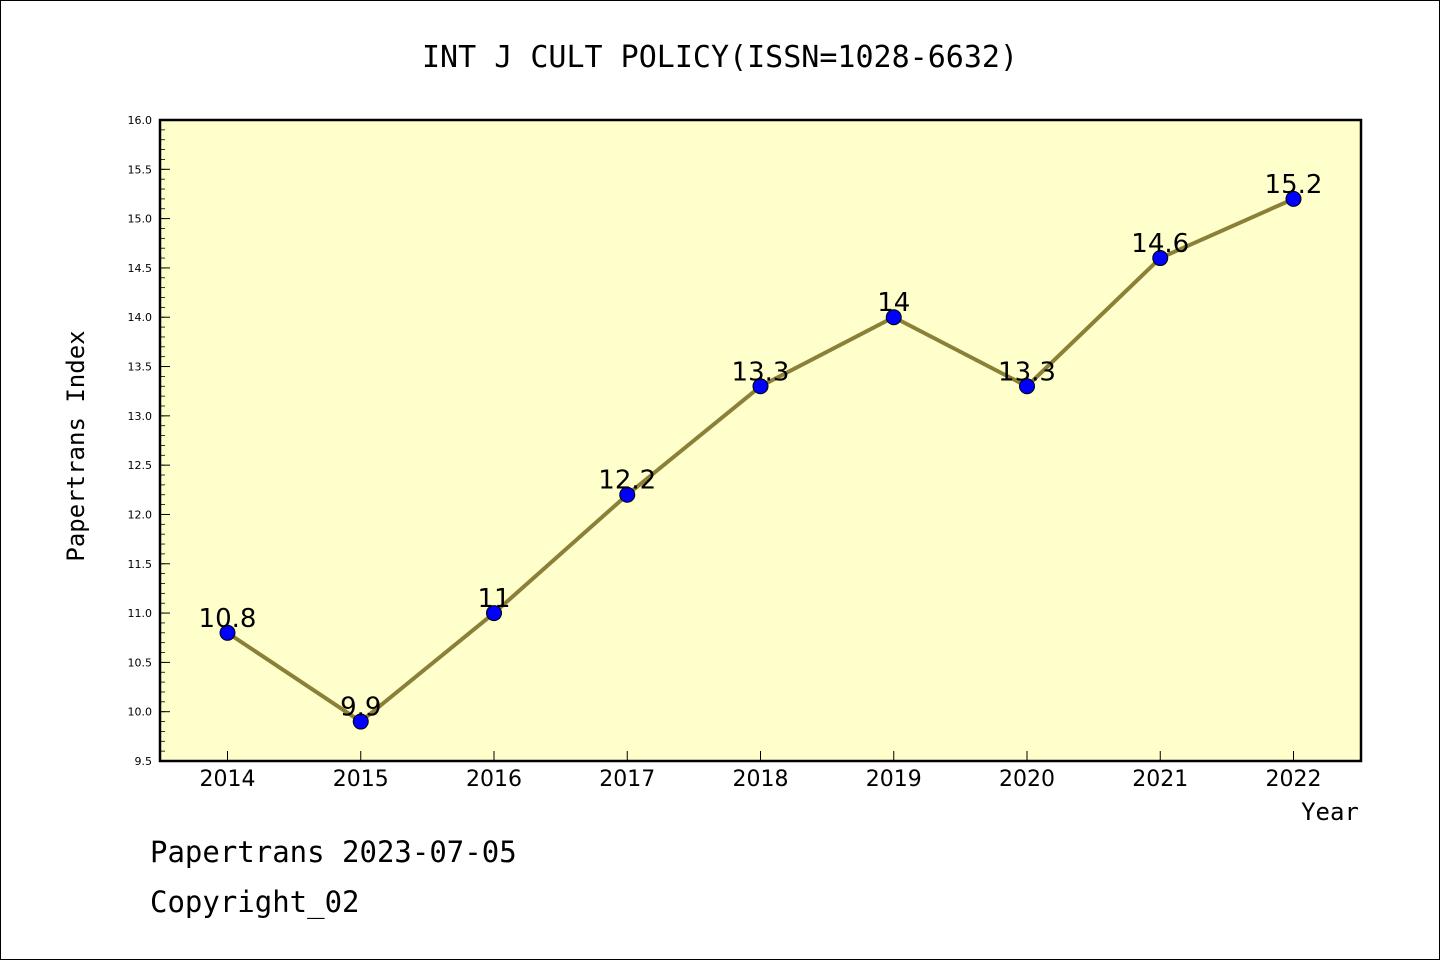 This screenshot has width=1440, height=960. Describe the element at coordinates (76, 445) in the screenshot. I see `y-axis-label: Papertrans Index` at that location.